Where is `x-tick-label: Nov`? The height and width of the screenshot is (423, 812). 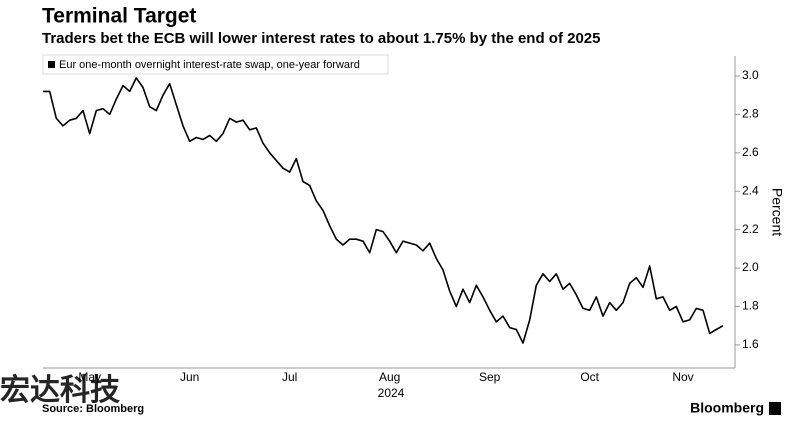 x-tick-label: Nov is located at coordinates (682, 377).